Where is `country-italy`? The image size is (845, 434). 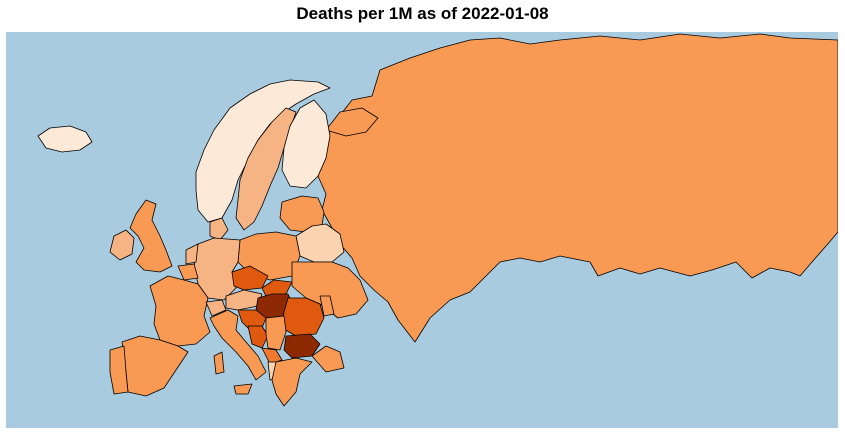
country-italy is located at coordinates (238, 345).